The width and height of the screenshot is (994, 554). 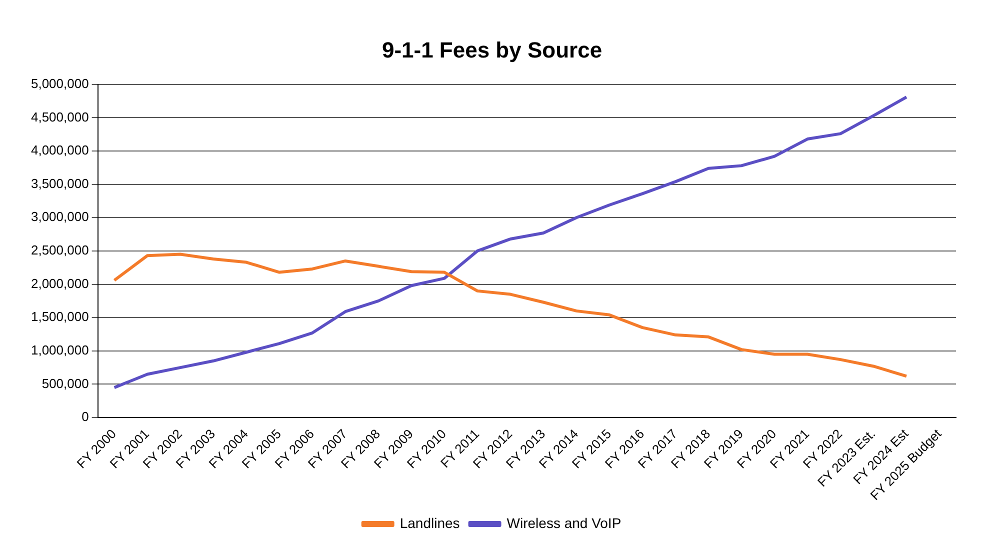 What do you see at coordinates (59, 316) in the screenshot?
I see `y-tick-label: 1,500,000` at bounding box center [59, 316].